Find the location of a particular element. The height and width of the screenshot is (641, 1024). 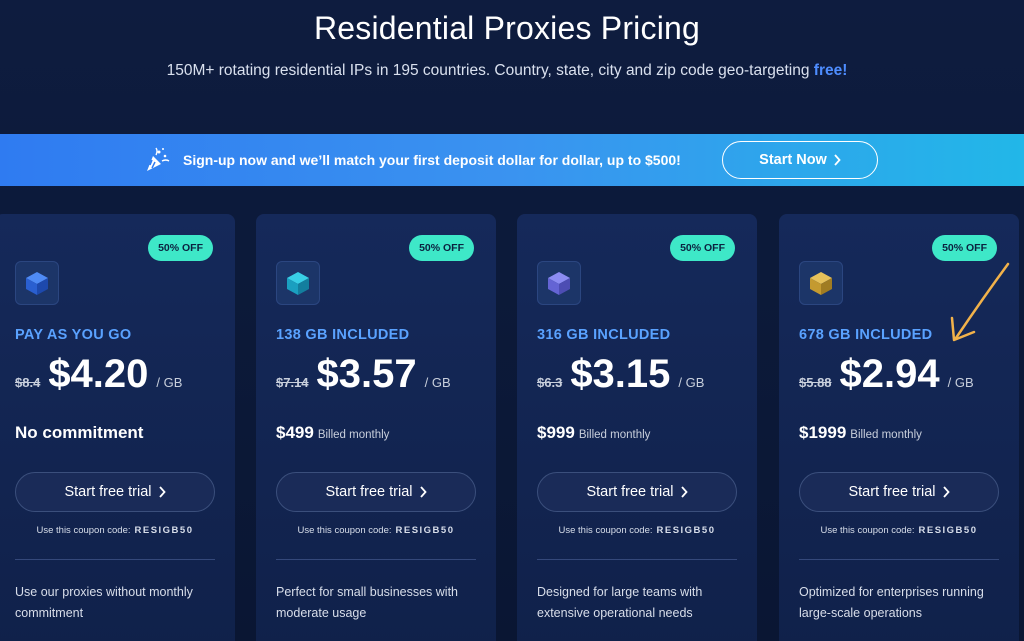

price-row: $5.88 $2.94 / GB is located at coordinates (886, 374).